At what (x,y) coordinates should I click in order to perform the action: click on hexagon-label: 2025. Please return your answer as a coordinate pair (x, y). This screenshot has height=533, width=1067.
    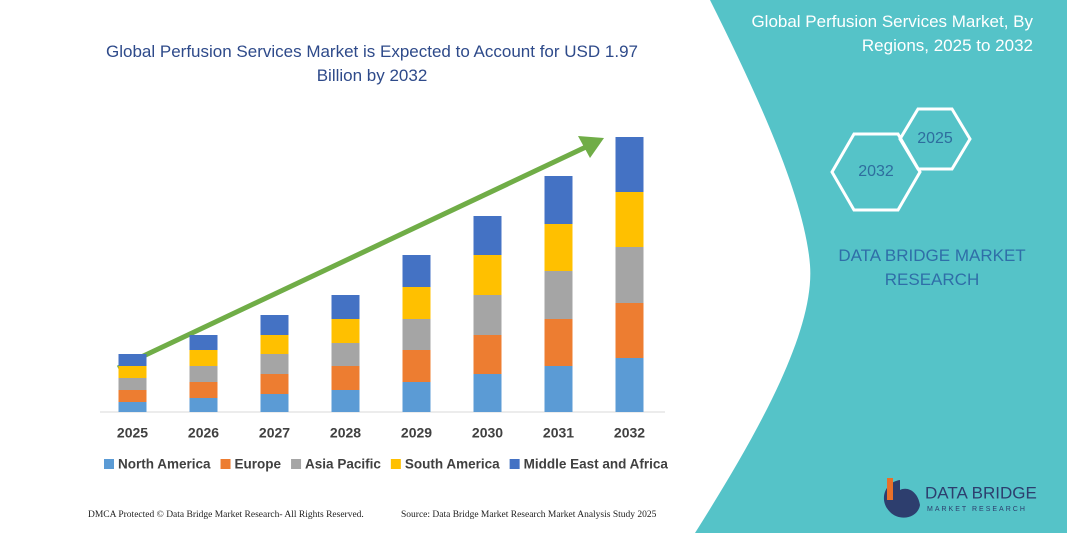
    Looking at the image, I should click on (935, 138).